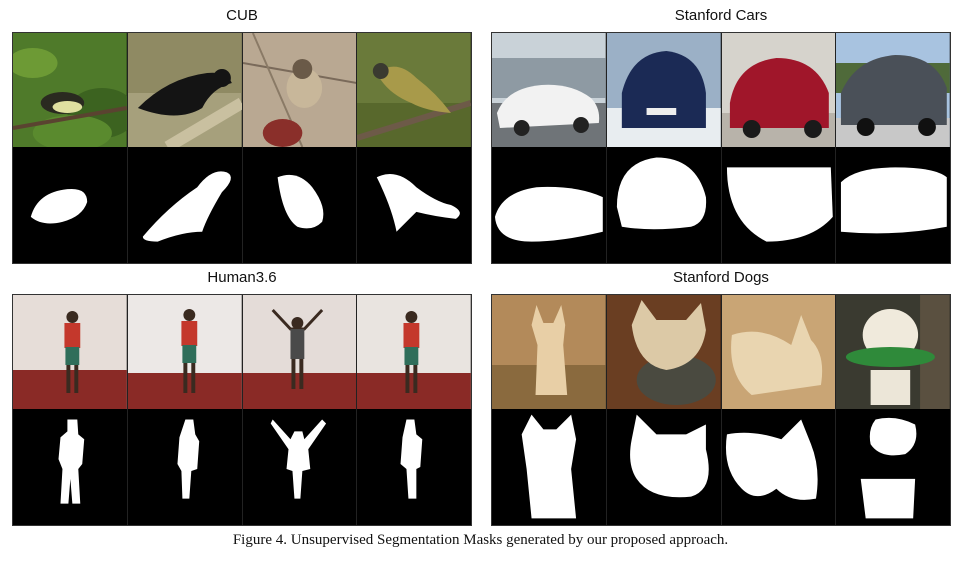  I want to click on car-2-photo, so click(664, 90).